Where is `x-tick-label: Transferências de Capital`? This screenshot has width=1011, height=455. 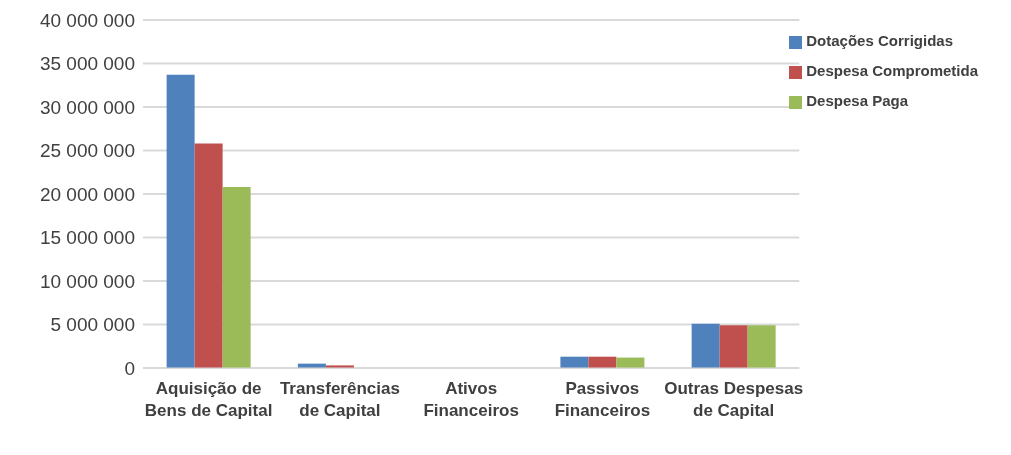
x-tick-label: Transferências de Capital is located at coordinates (339, 399).